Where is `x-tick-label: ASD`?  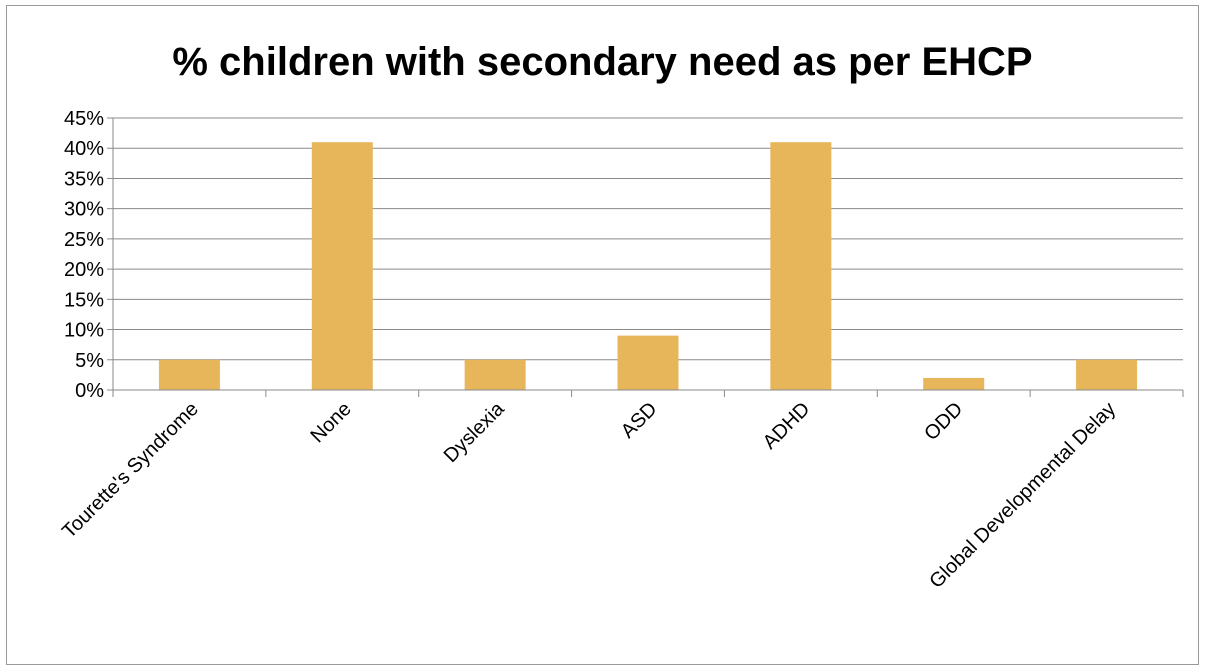
x-tick-label: ASD is located at coordinates (639, 420).